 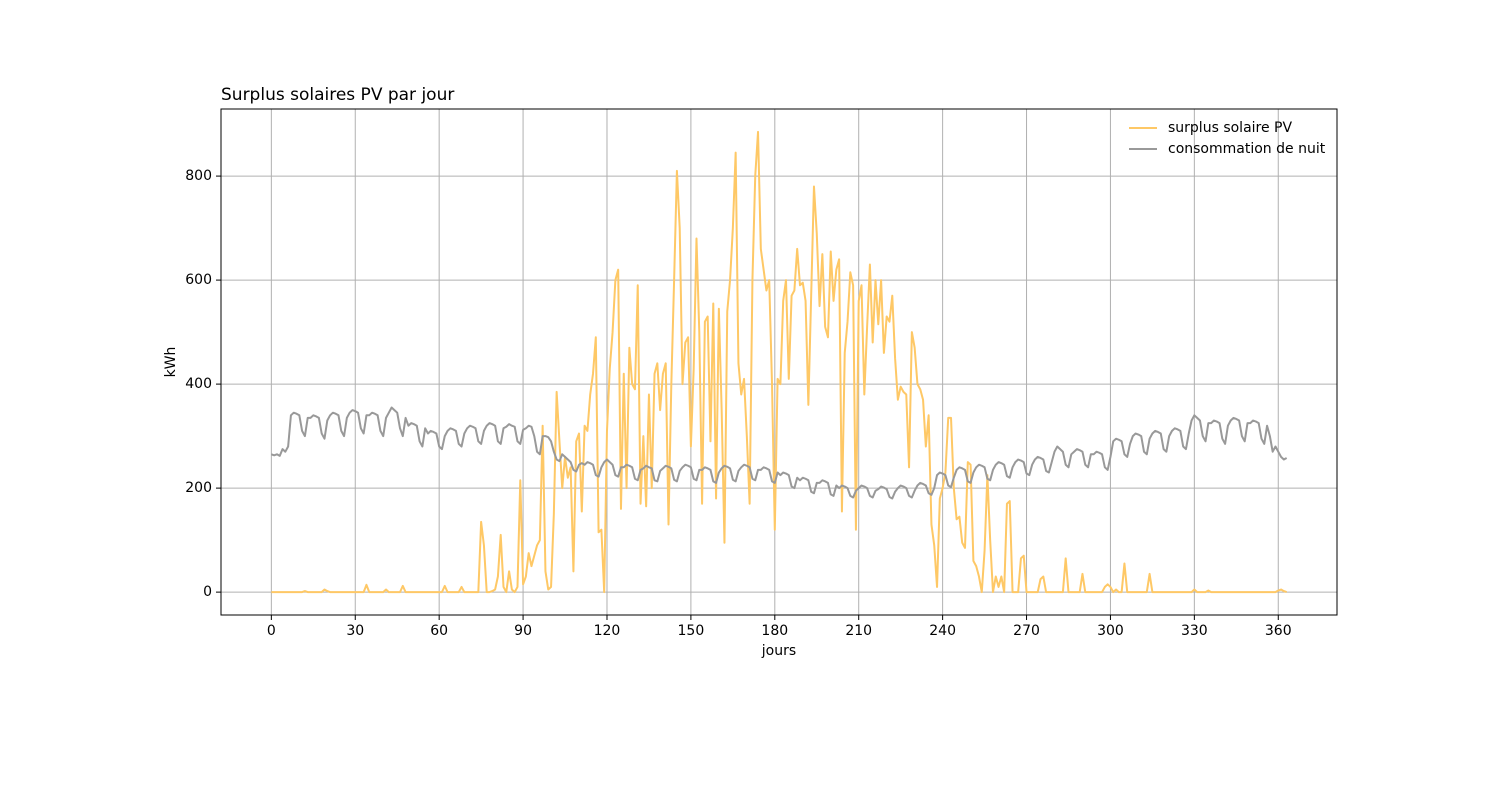 I want to click on y-tick-label: 400, so click(x=198, y=384).